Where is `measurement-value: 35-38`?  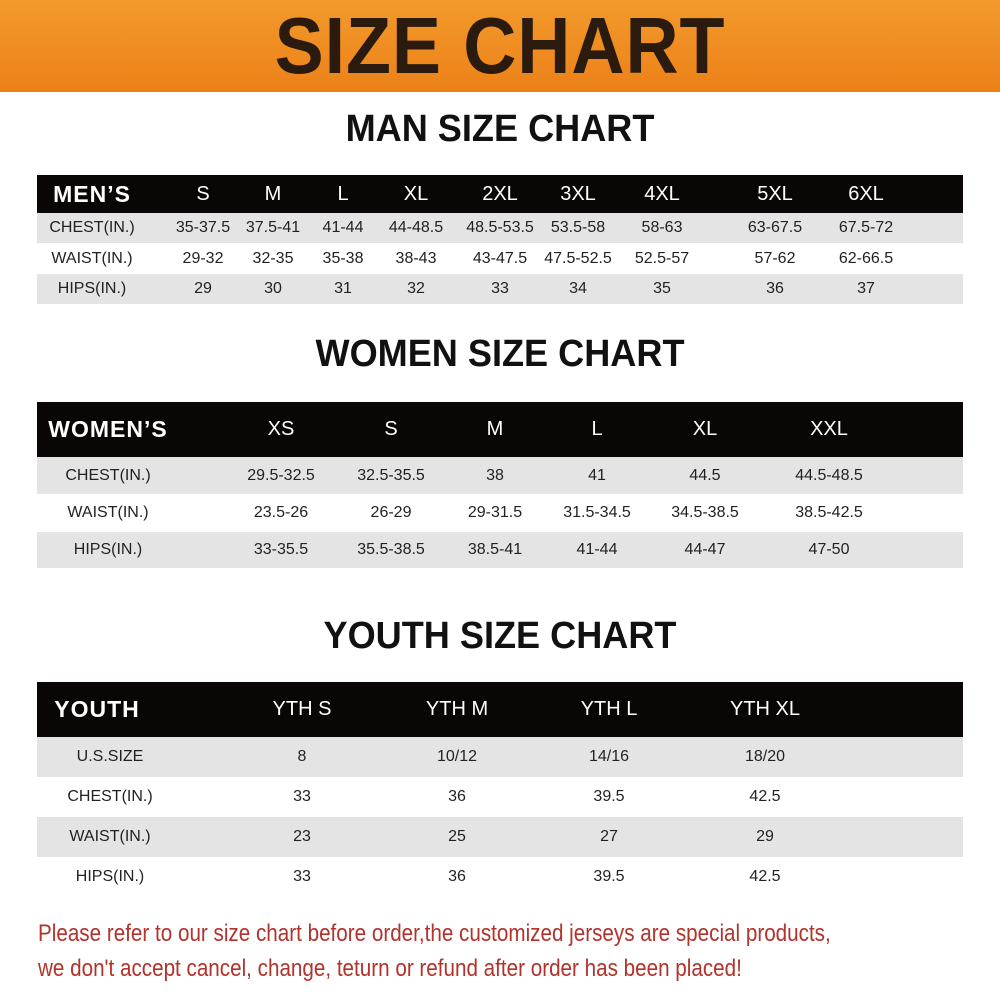
measurement-value: 35-38 is located at coordinates (343, 258).